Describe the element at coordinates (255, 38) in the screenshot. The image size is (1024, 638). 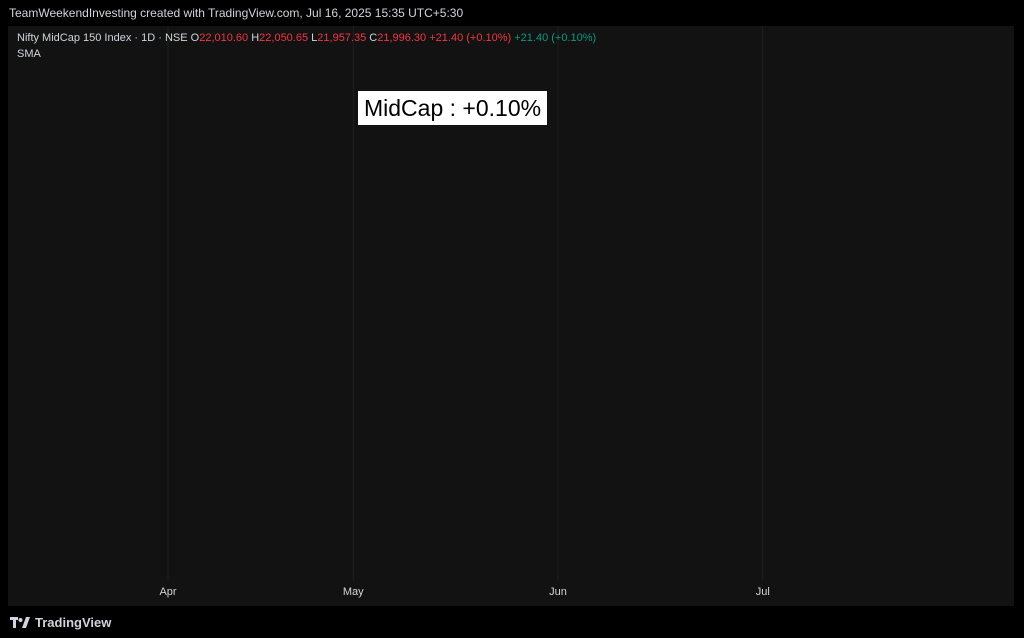
I see `high-label: H` at that location.